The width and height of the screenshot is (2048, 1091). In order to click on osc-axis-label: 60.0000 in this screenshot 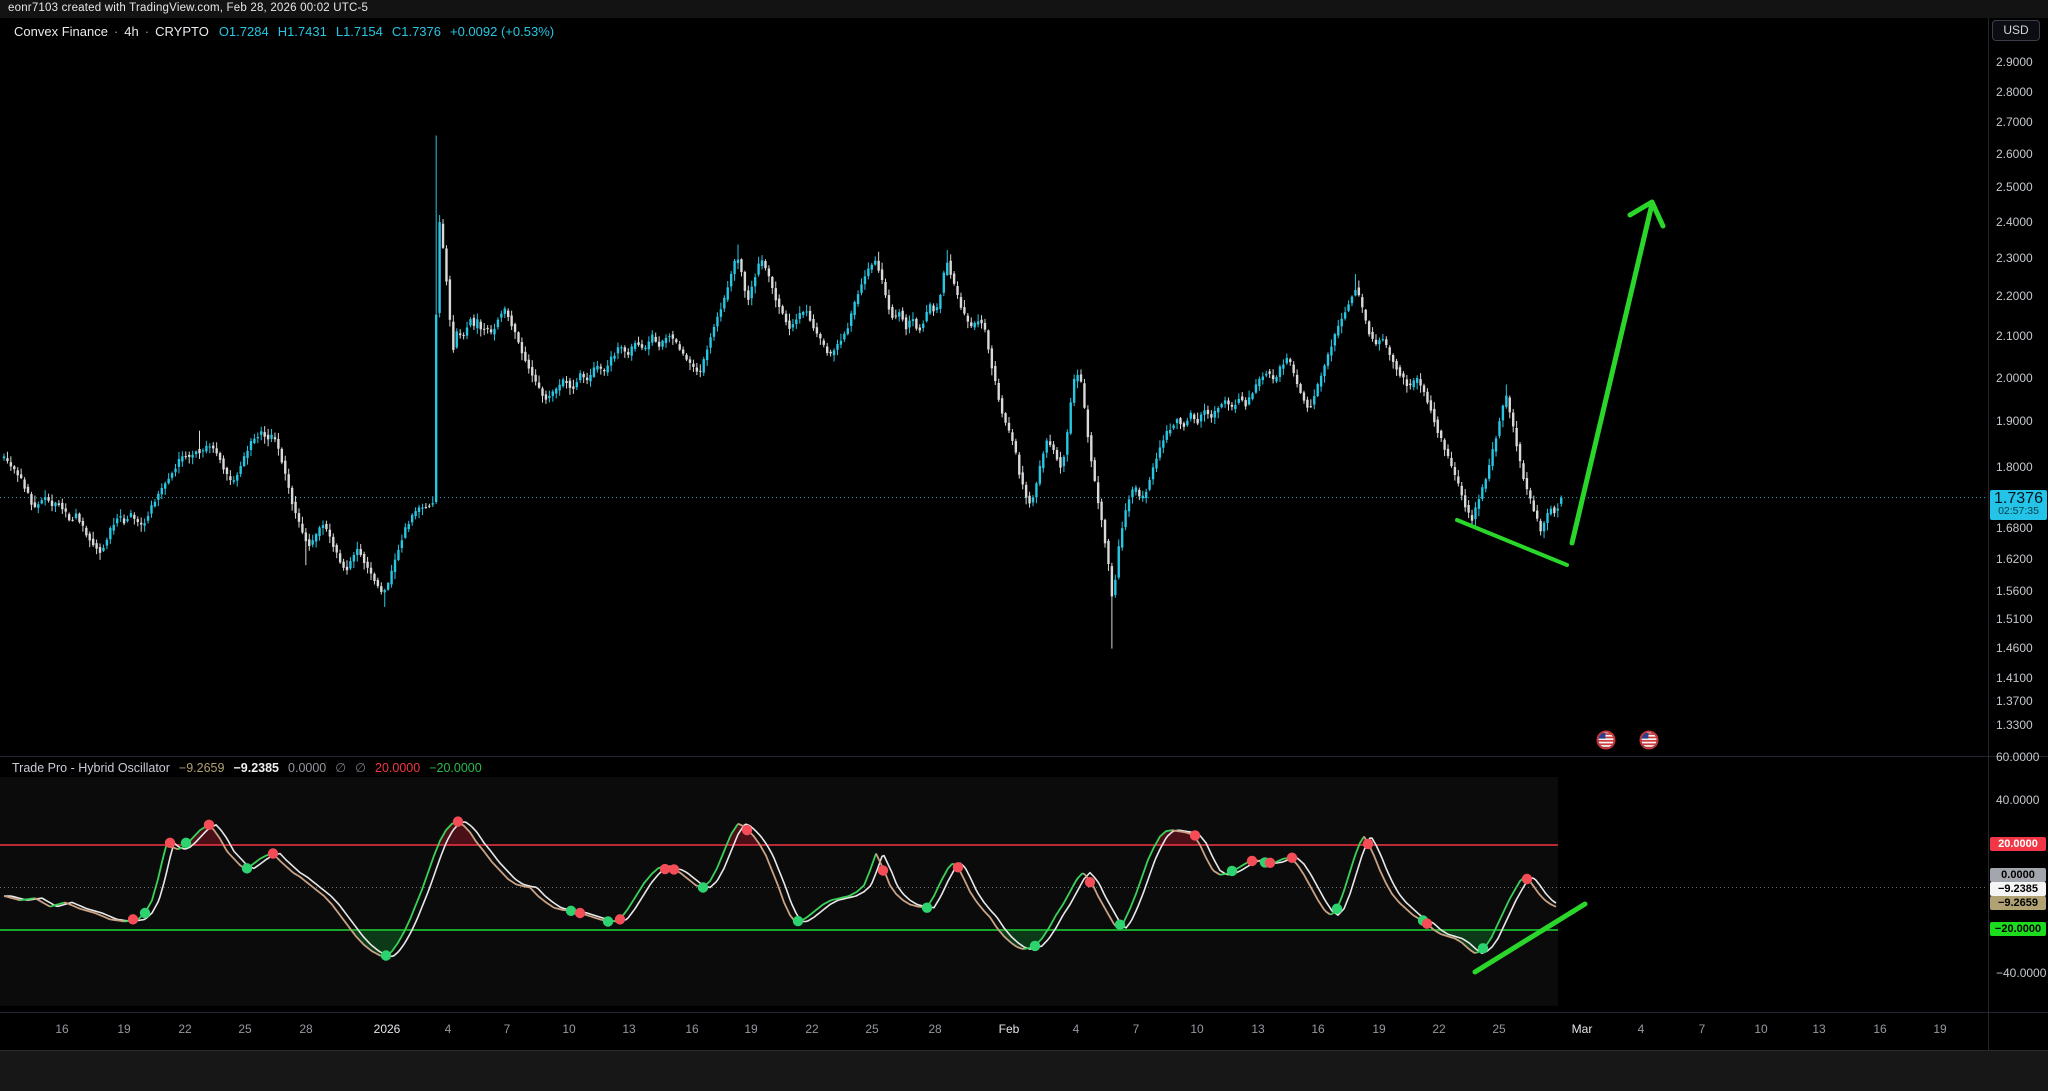, I will do `click(2018, 757)`.